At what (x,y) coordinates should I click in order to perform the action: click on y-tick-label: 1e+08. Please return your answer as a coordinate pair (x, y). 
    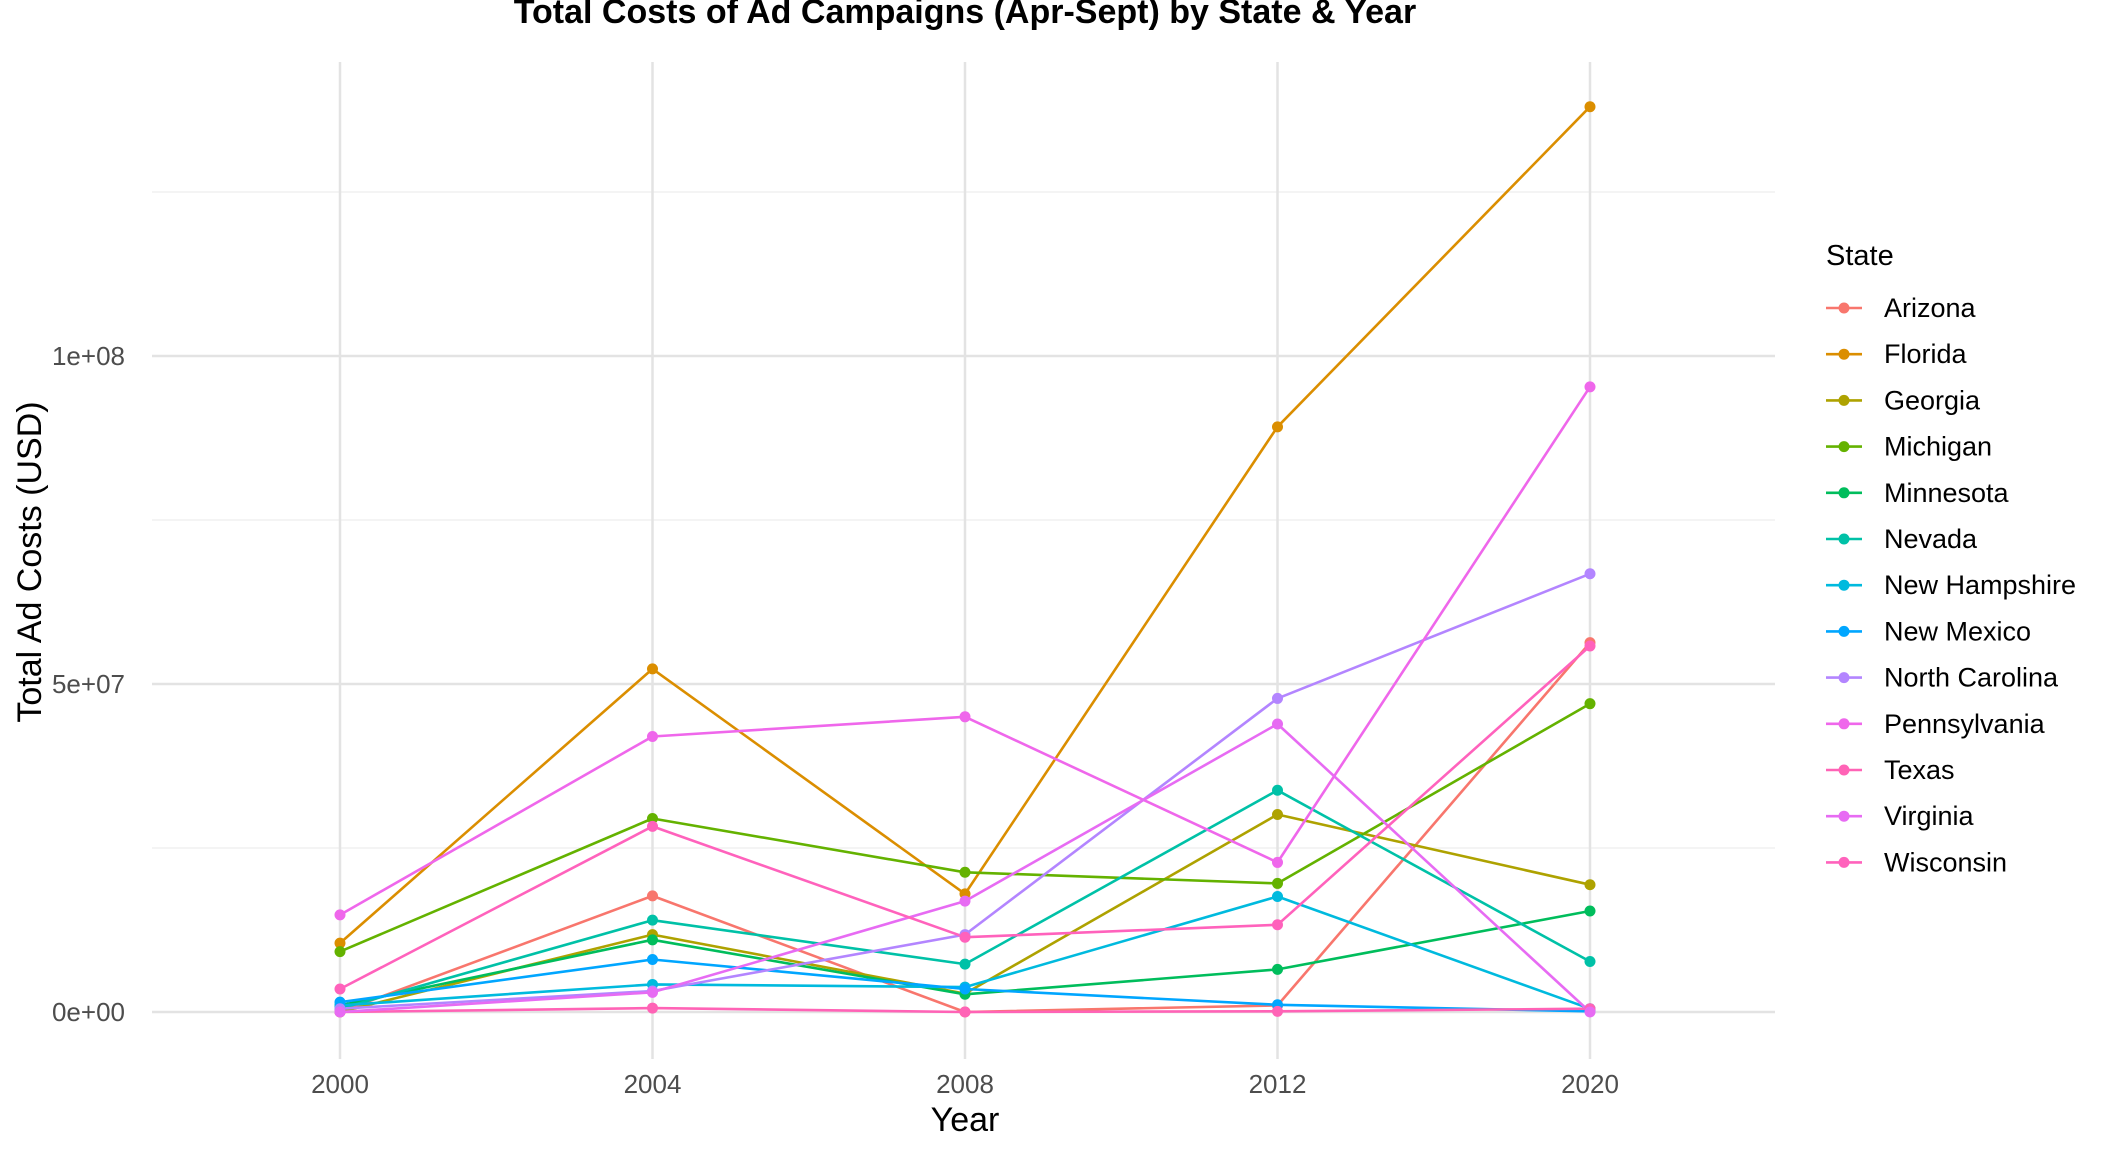
    Looking at the image, I should click on (88, 356).